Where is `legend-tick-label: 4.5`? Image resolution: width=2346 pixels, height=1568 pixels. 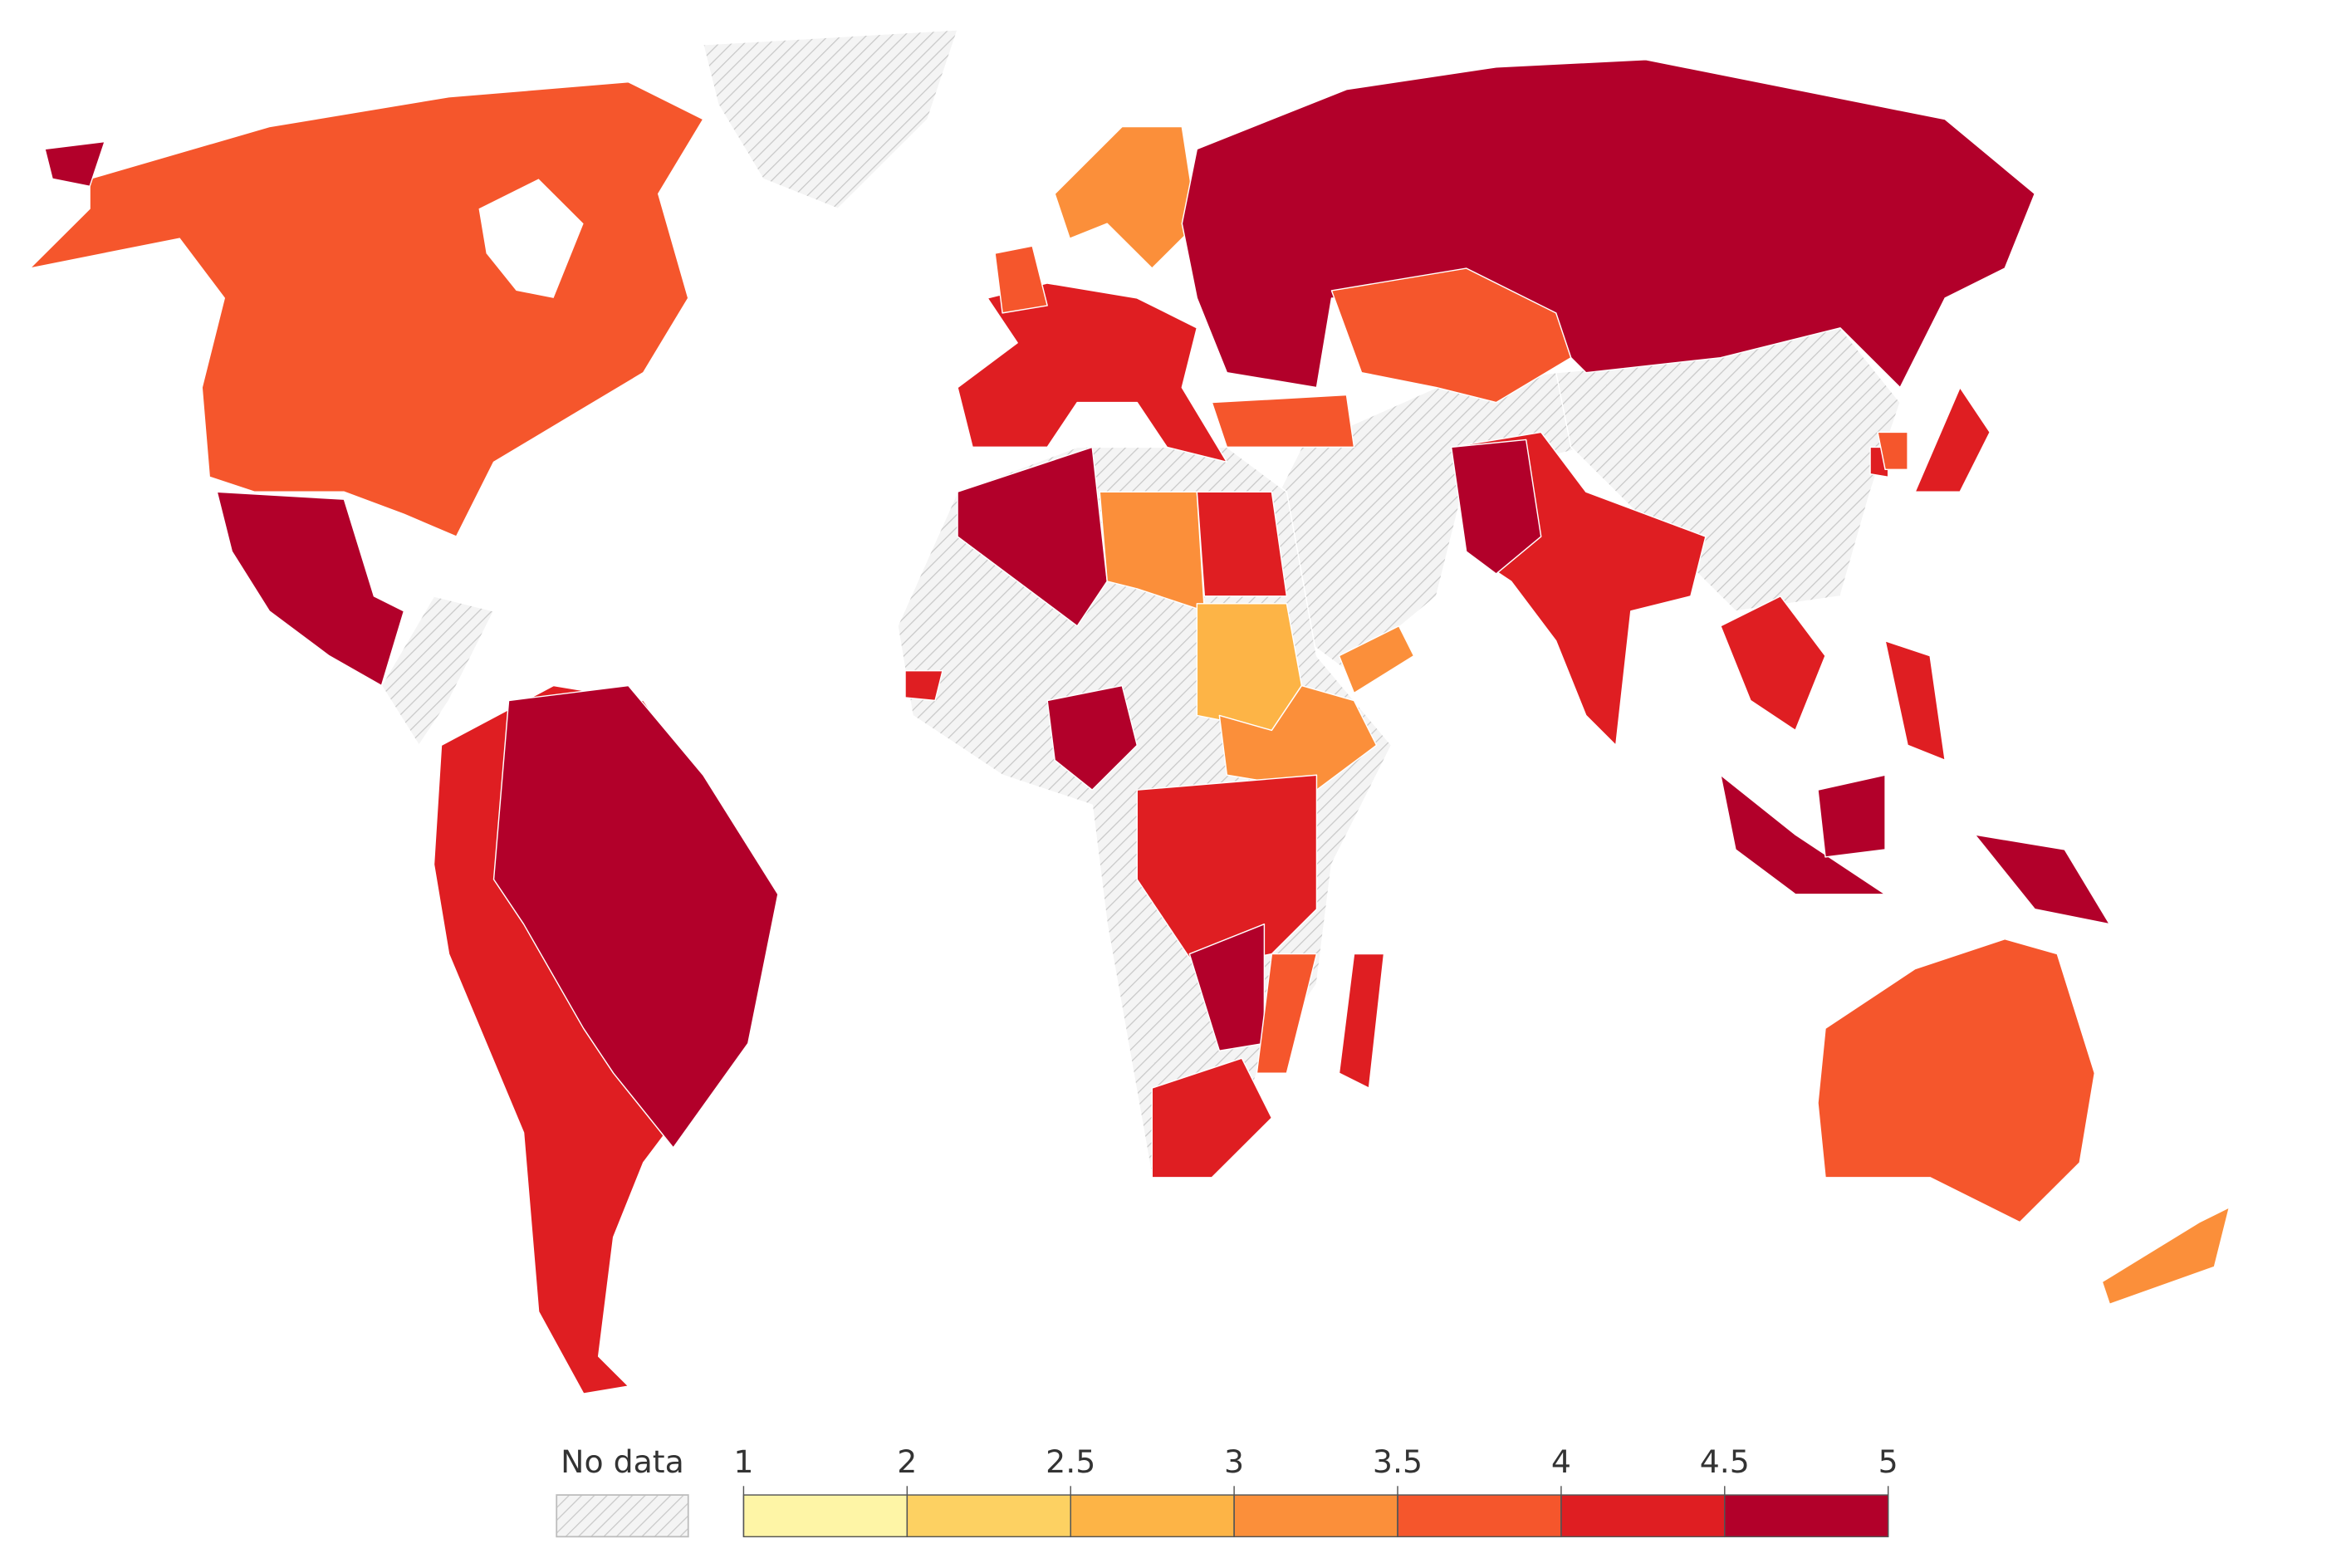
legend-tick-label: 4.5 is located at coordinates (1725, 1461).